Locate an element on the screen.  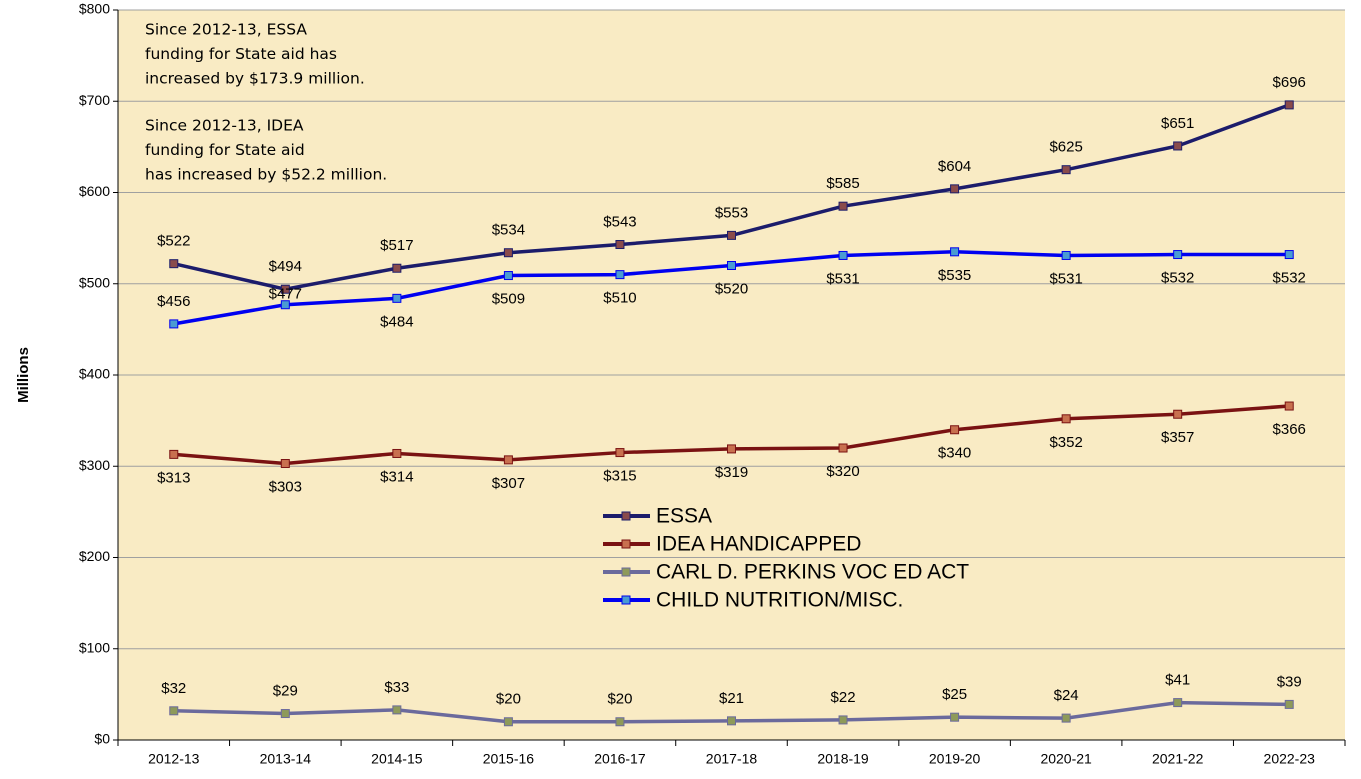
data-label: $604 is located at coordinates (954, 166).